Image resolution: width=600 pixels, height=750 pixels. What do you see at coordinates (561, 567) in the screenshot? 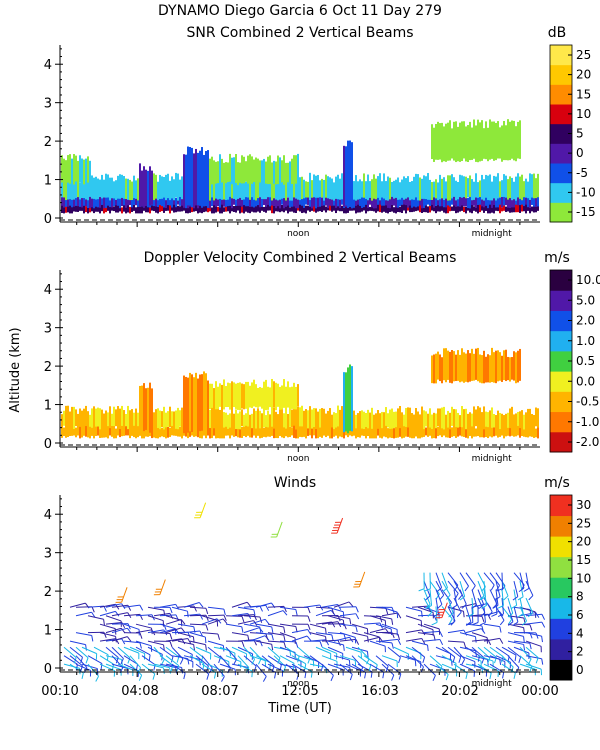
I see `colorbar-segment` at bounding box center [561, 567].